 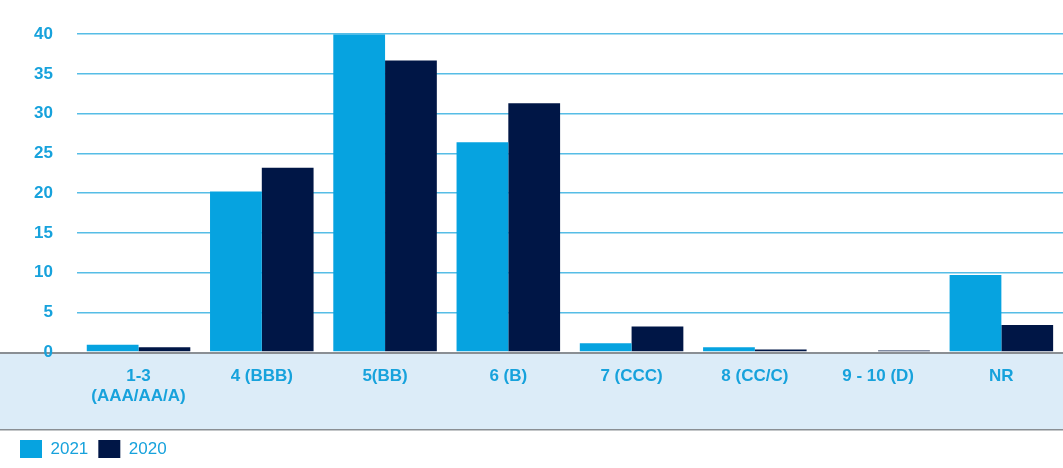 What do you see at coordinates (147, 448) in the screenshot?
I see `legend-label: 2020` at bounding box center [147, 448].